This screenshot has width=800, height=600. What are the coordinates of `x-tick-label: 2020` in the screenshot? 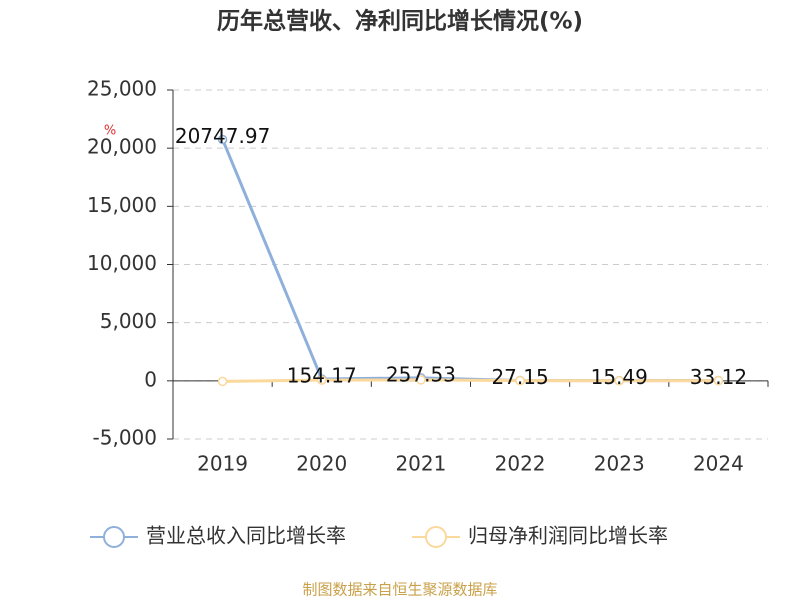 It's located at (321, 464).